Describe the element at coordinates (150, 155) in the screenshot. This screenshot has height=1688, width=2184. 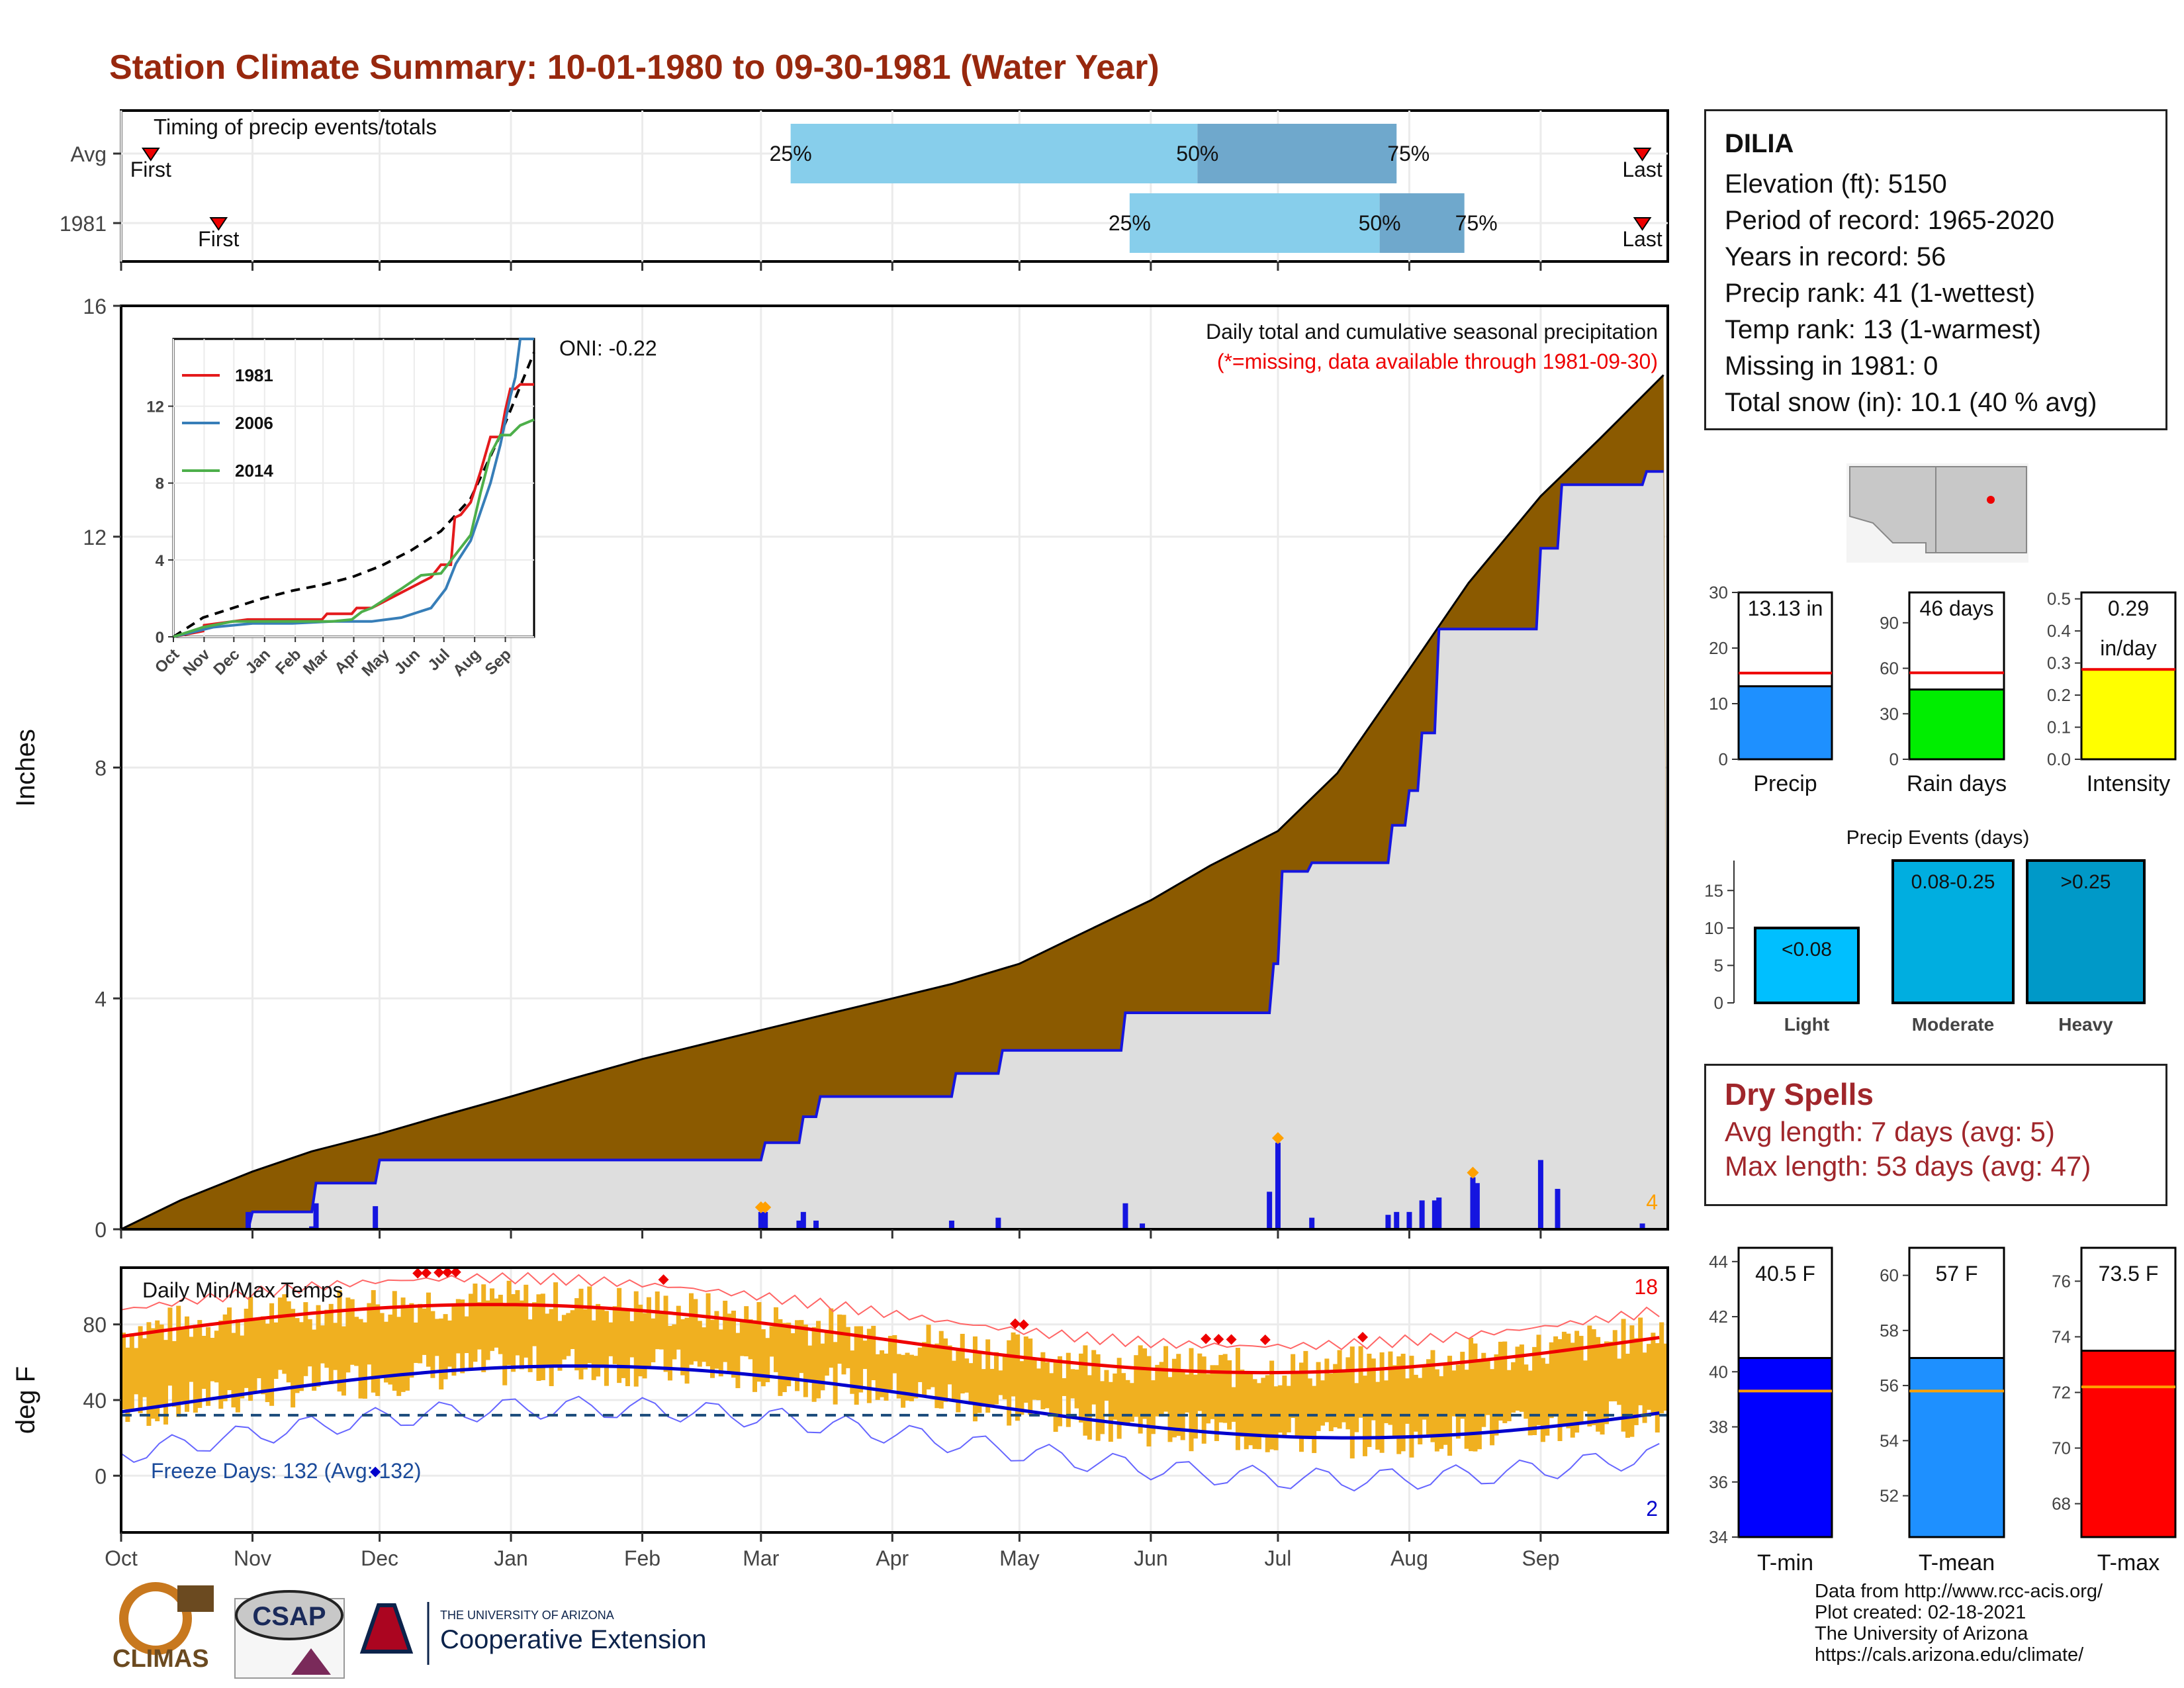
I see `timing-first-marker` at that location.